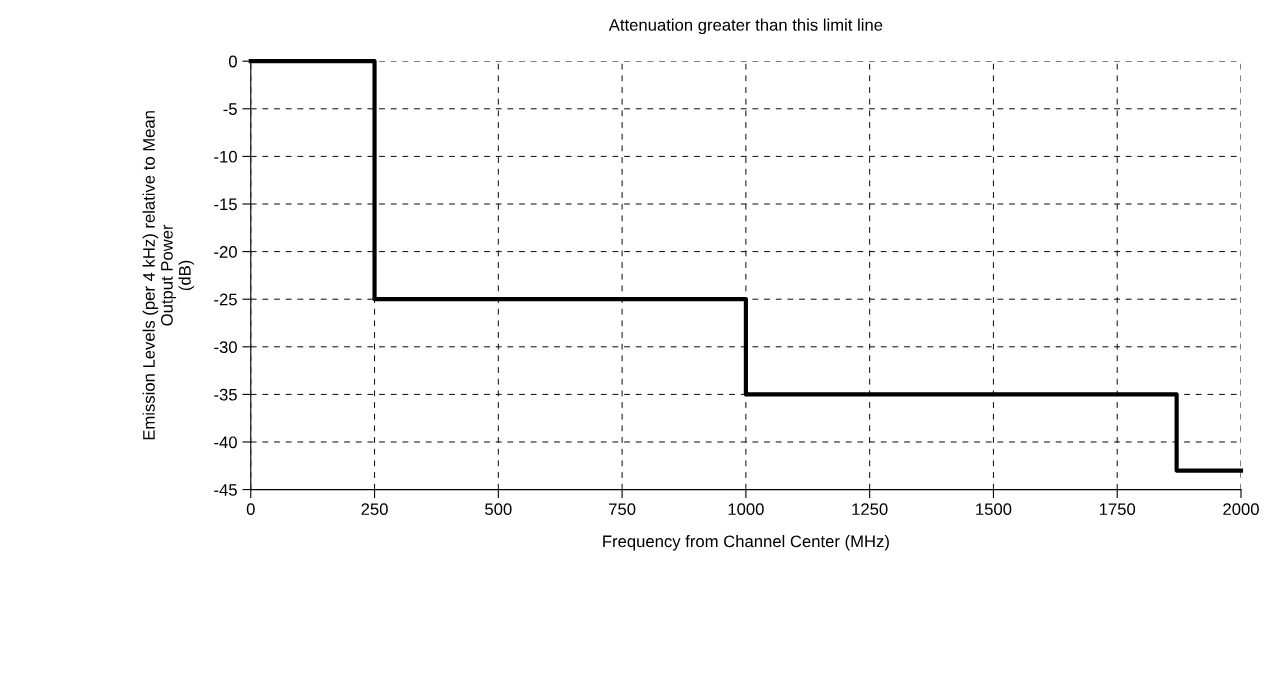 The height and width of the screenshot is (680, 1286). I want to click on y-tick-label: -10, so click(225, 156).